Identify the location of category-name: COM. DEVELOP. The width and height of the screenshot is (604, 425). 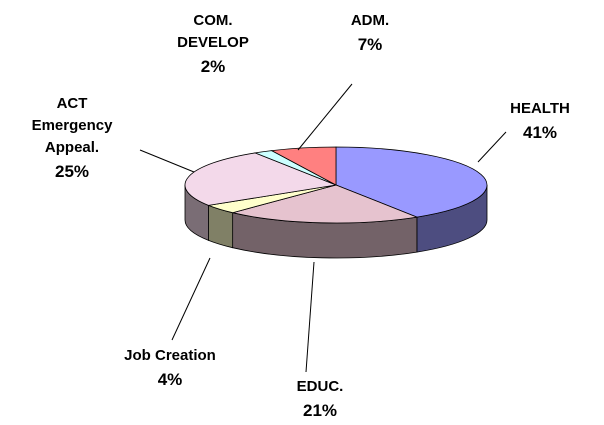
(213, 31).